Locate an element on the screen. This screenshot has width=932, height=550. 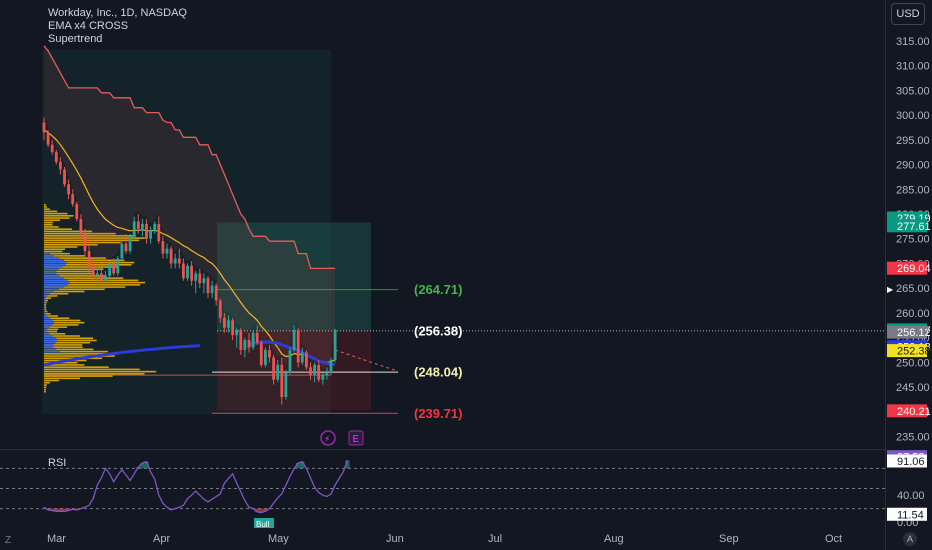
flash-icon is located at coordinates (328, 438).